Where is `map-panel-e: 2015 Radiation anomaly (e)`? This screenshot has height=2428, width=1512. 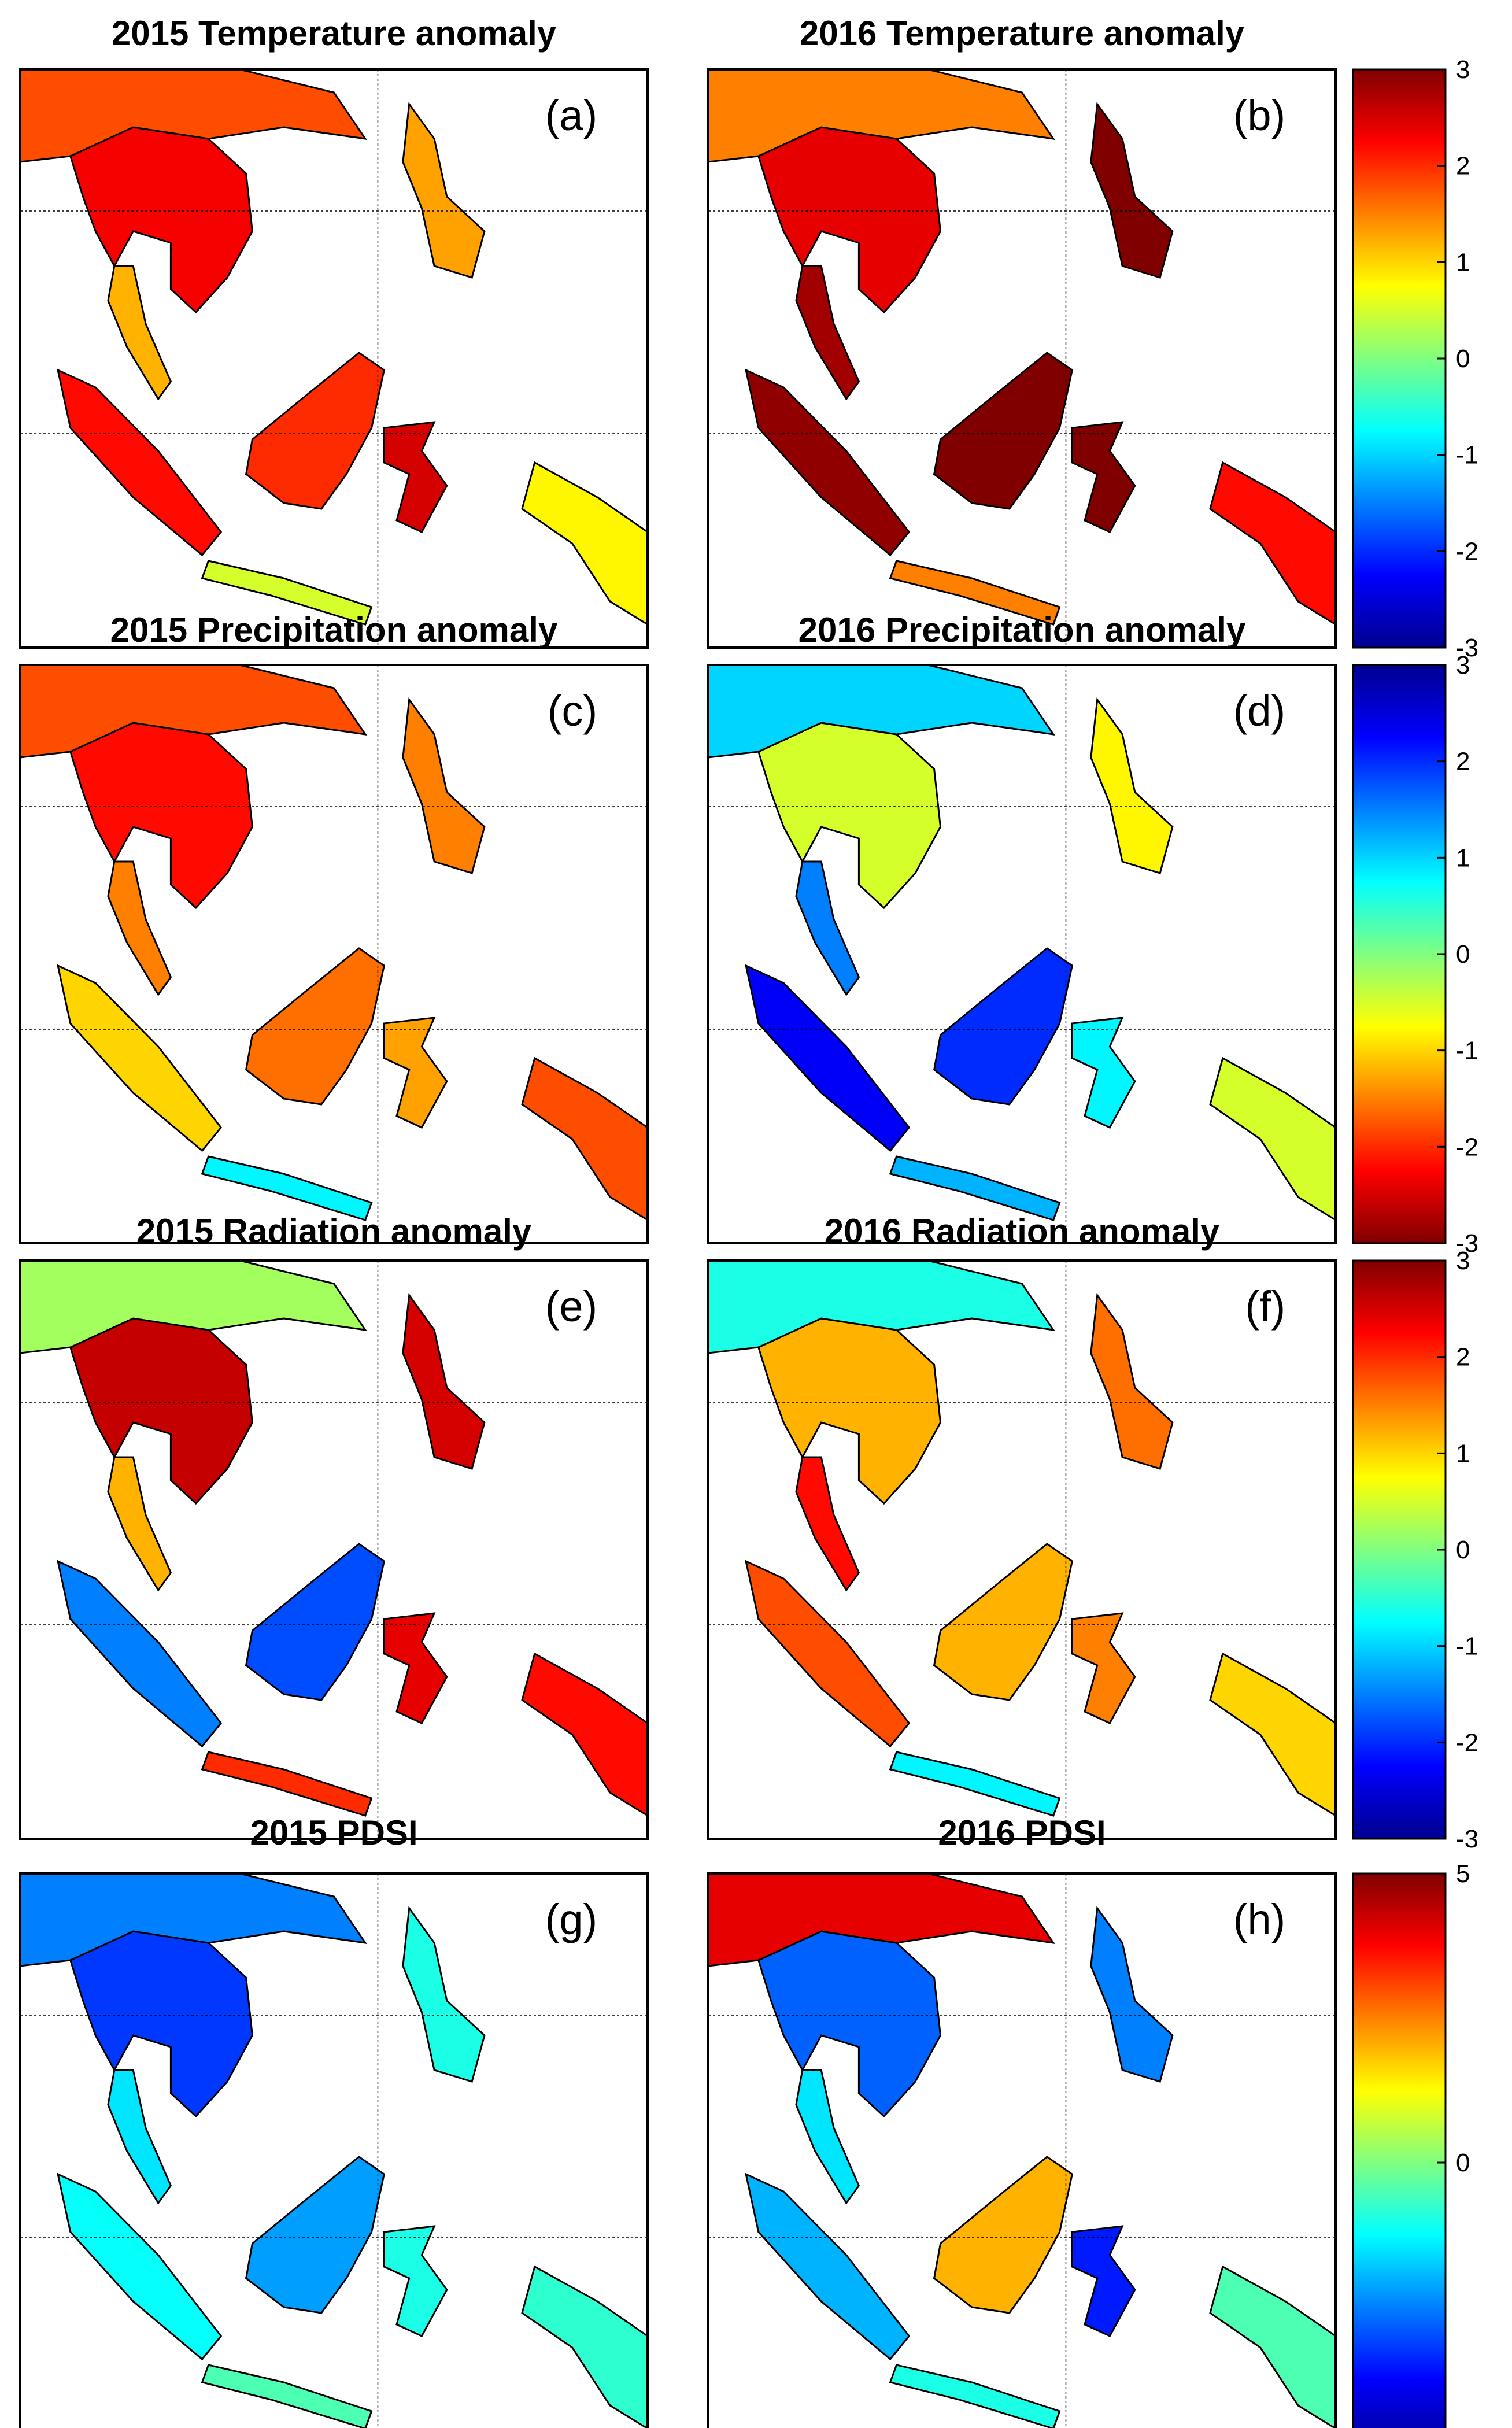
map-panel-e: 2015 Radiation anomaly (e) is located at coordinates (334, 1526).